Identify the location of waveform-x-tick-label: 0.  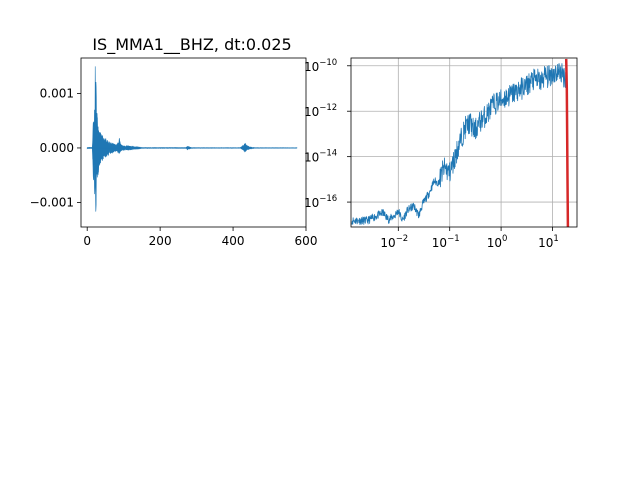
(87, 241).